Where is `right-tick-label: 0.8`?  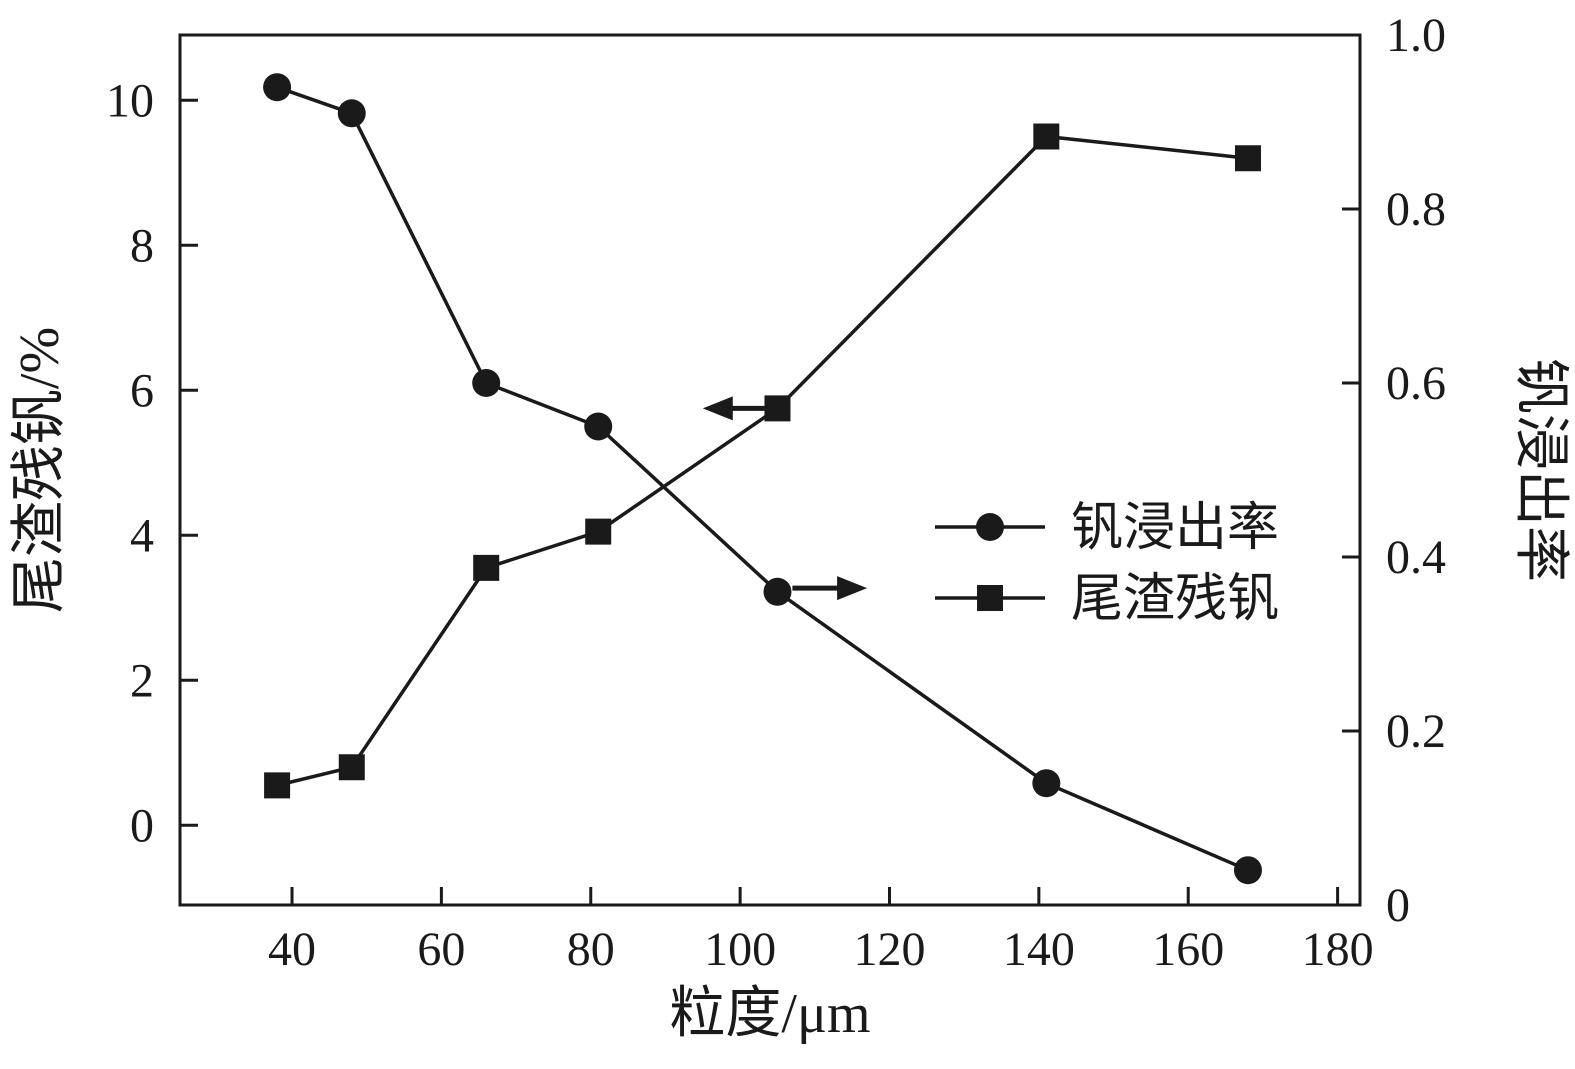
right-tick-label: 0.8 is located at coordinates (1416, 209).